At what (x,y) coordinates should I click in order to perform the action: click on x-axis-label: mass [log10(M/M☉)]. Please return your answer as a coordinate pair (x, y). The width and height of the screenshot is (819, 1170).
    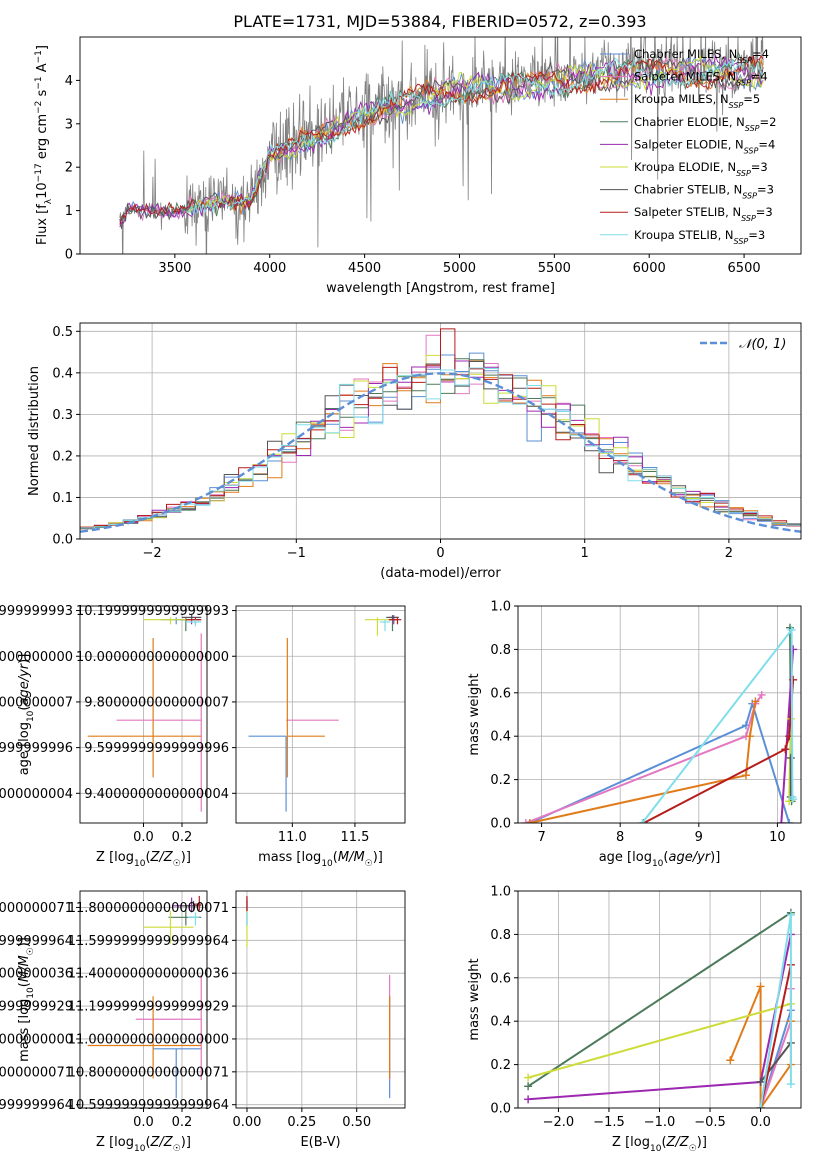
    Looking at the image, I should click on (320, 859).